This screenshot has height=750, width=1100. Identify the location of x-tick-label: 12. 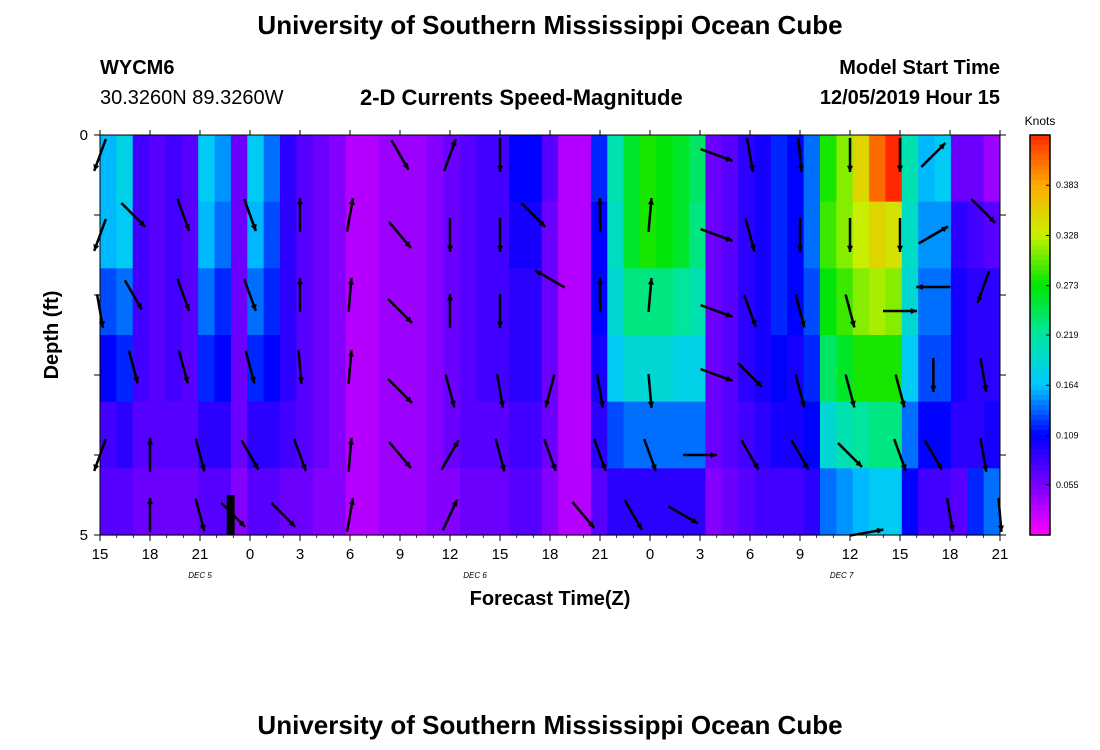
(850, 554).